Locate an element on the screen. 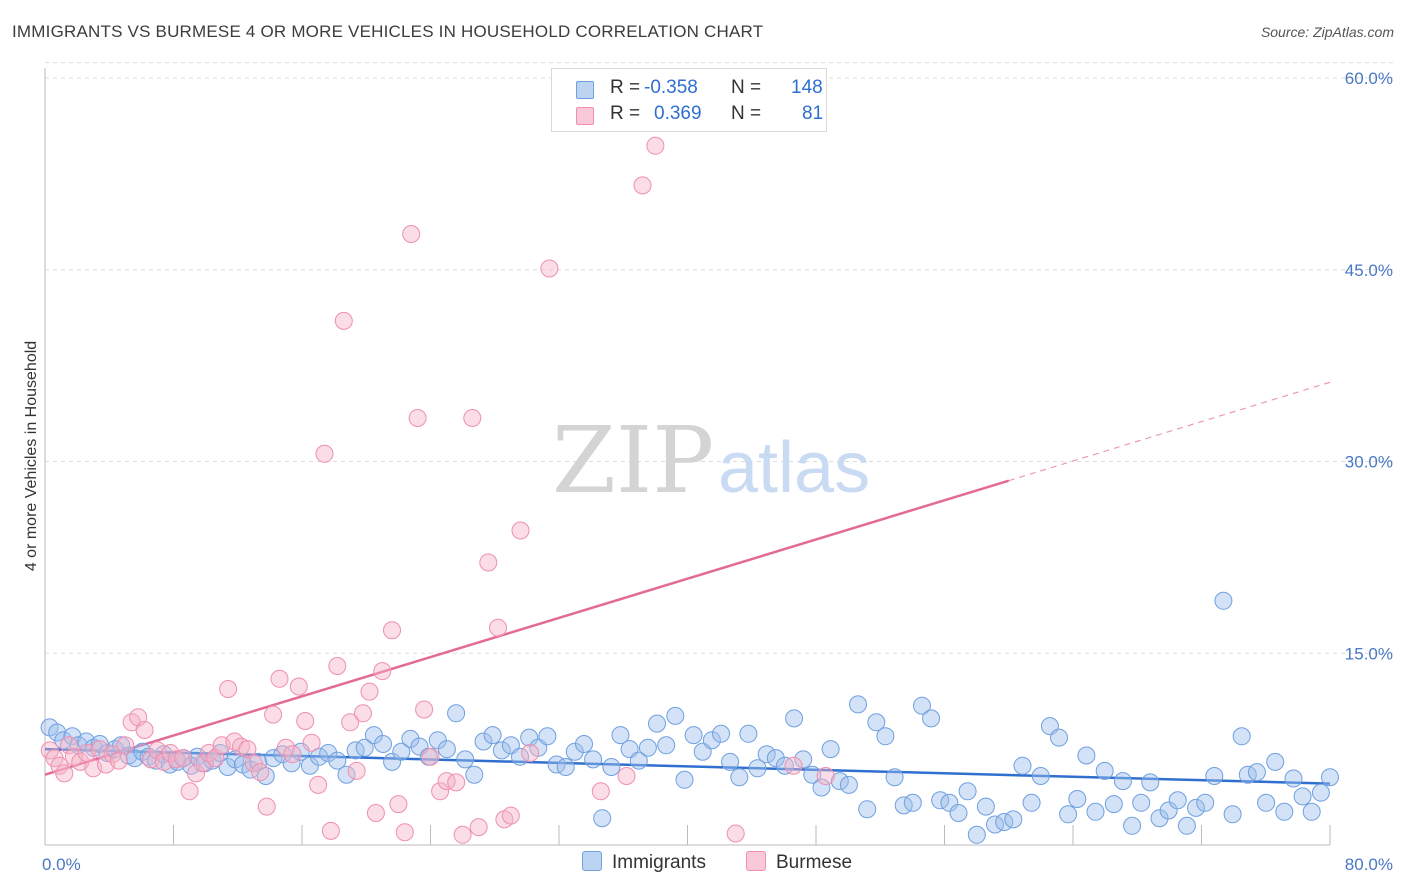  legend-immigrants-label: Immigrants is located at coordinates (659, 862).